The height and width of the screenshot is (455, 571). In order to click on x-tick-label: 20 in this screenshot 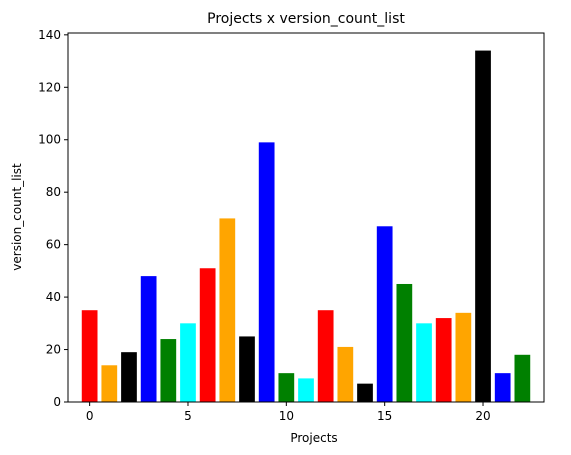, I will do `click(482, 416)`.